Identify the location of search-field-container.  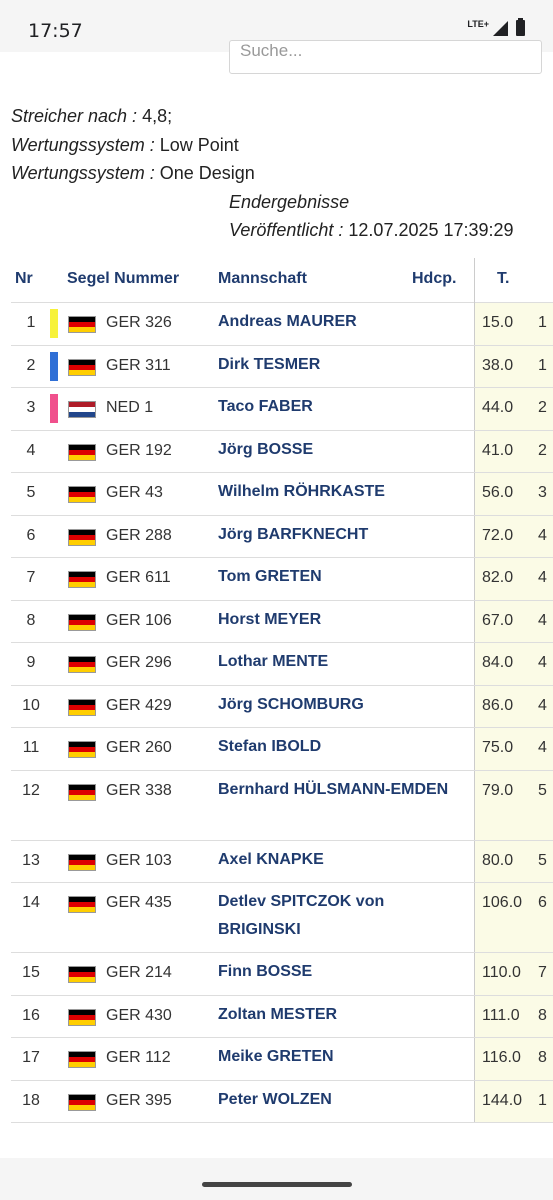
(385, 57).